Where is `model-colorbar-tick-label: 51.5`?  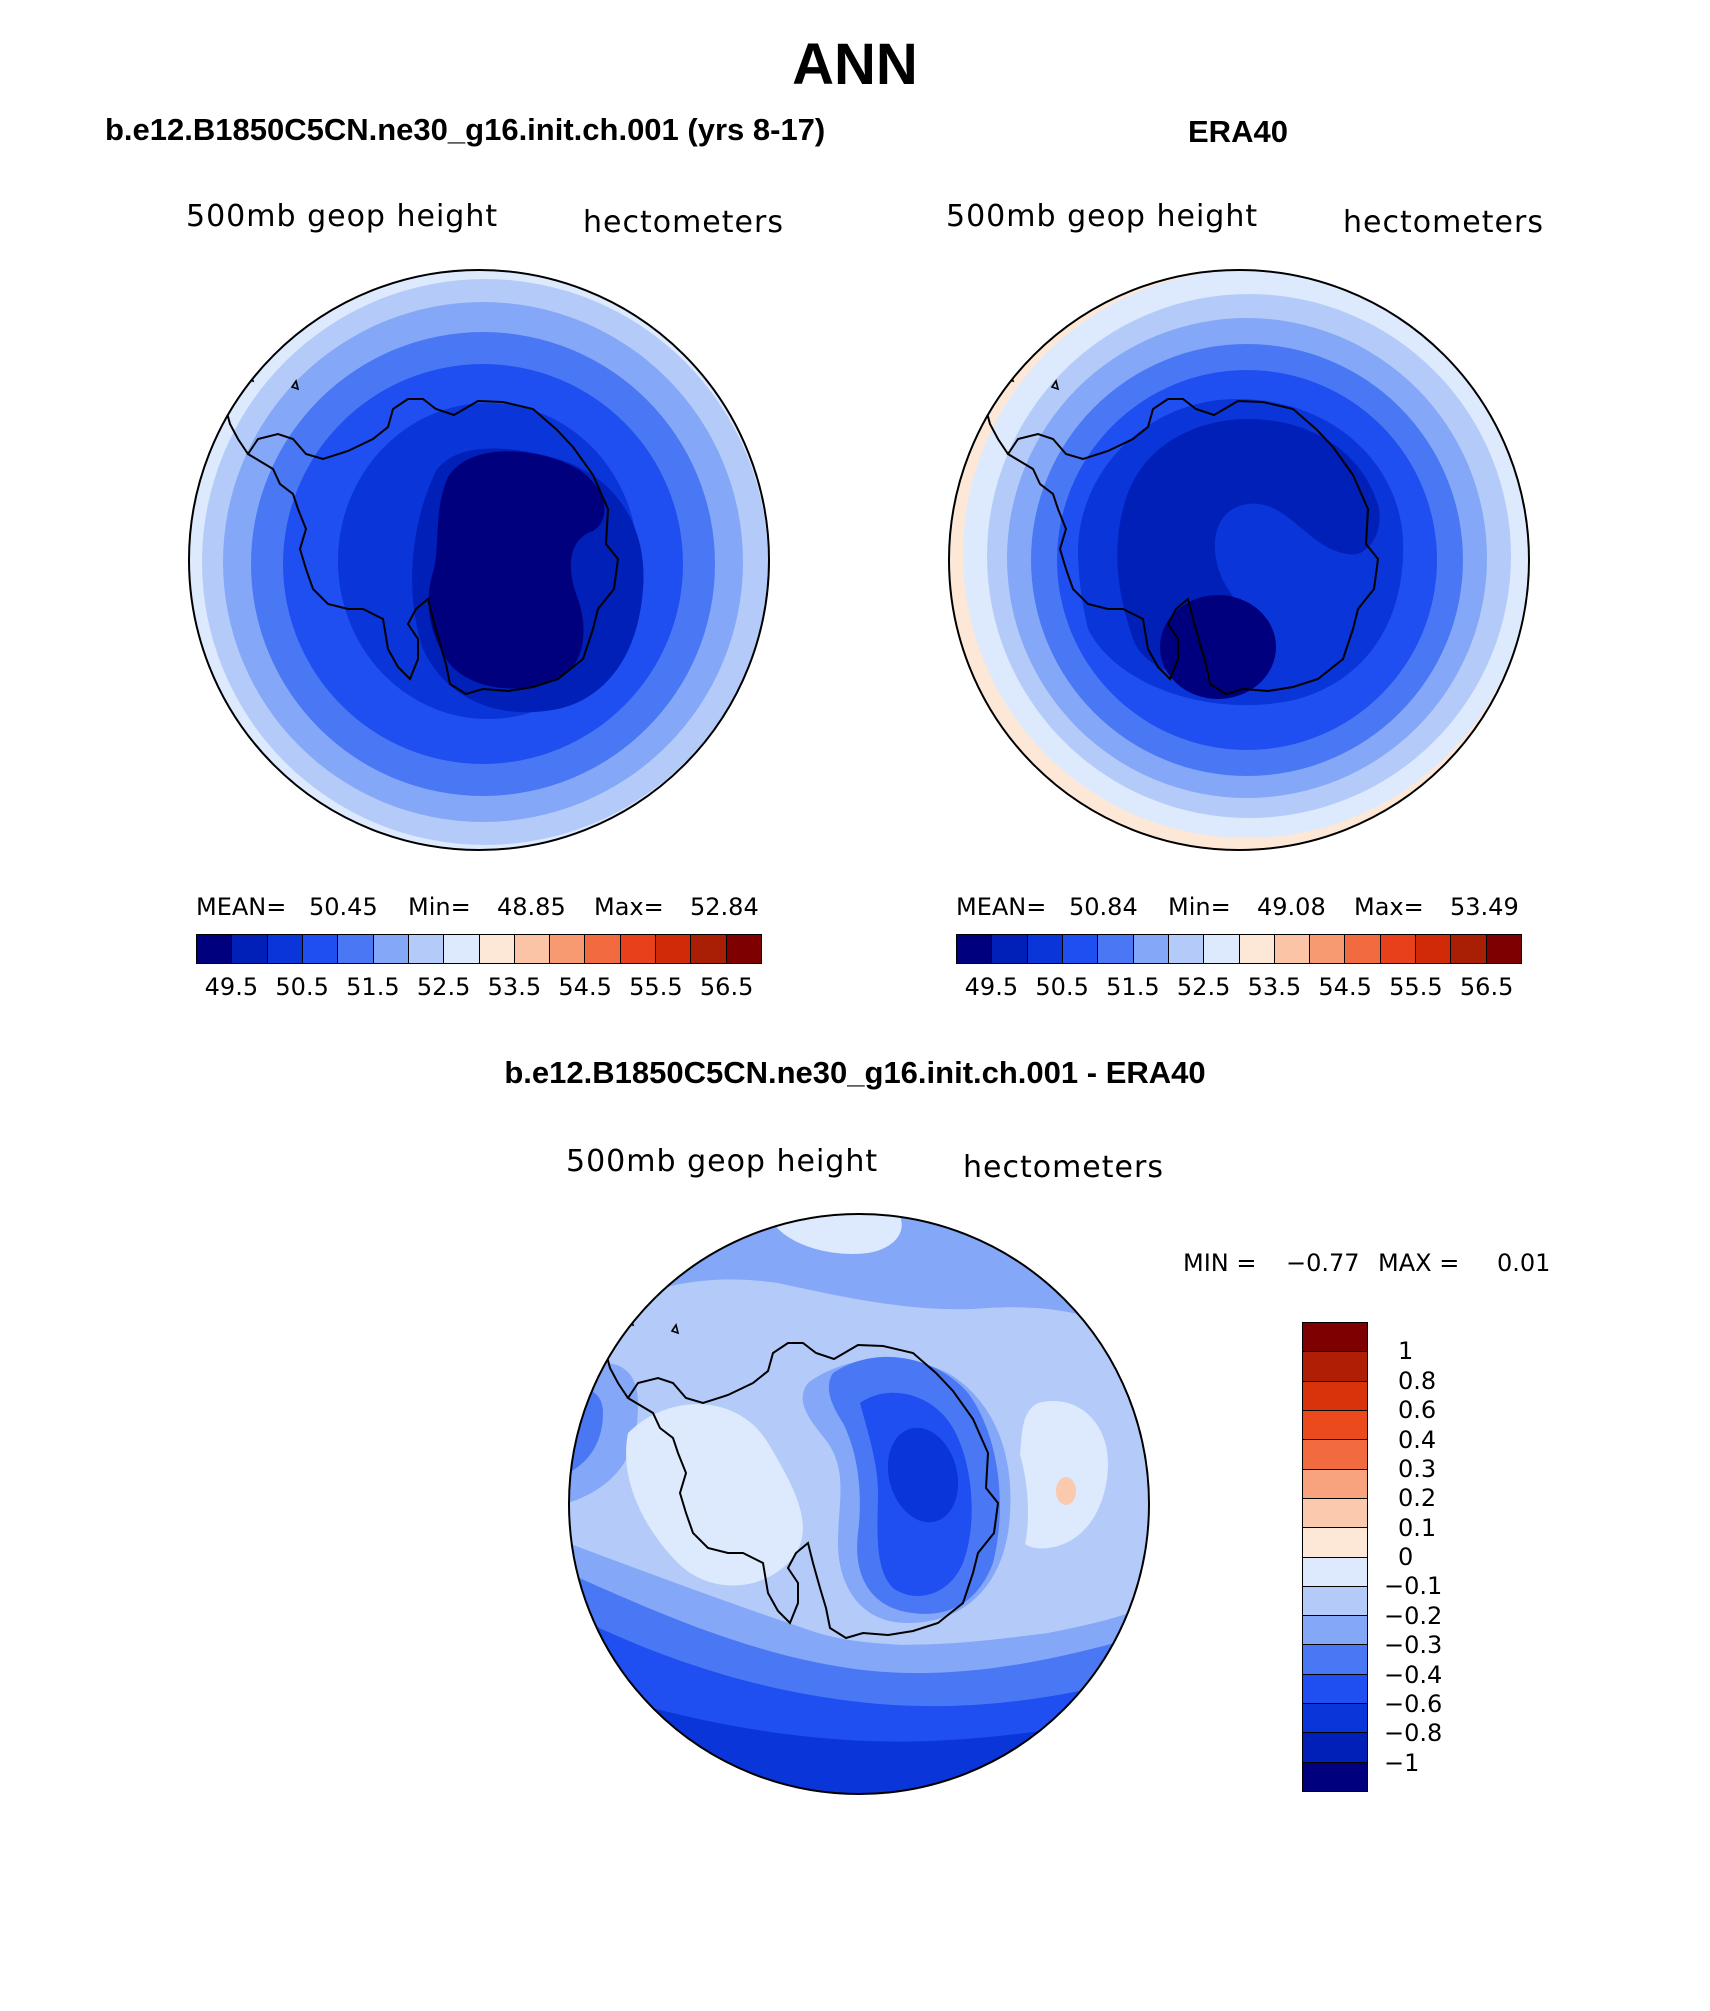 model-colorbar-tick-label: 51.5 is located at coordinates (373, 987).